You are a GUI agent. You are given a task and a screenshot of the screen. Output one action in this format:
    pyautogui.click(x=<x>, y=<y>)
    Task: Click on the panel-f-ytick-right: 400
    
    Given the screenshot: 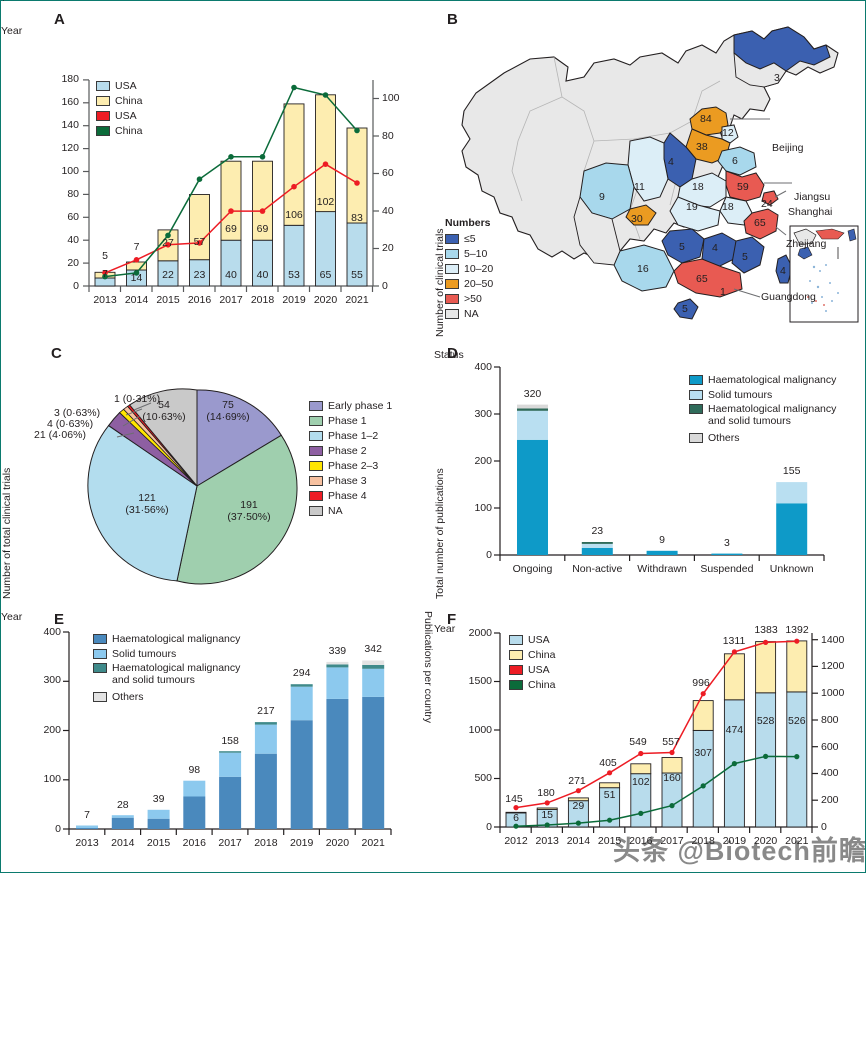 What is the action you would take?
    pyautogui.click(x=830, y=773)
    